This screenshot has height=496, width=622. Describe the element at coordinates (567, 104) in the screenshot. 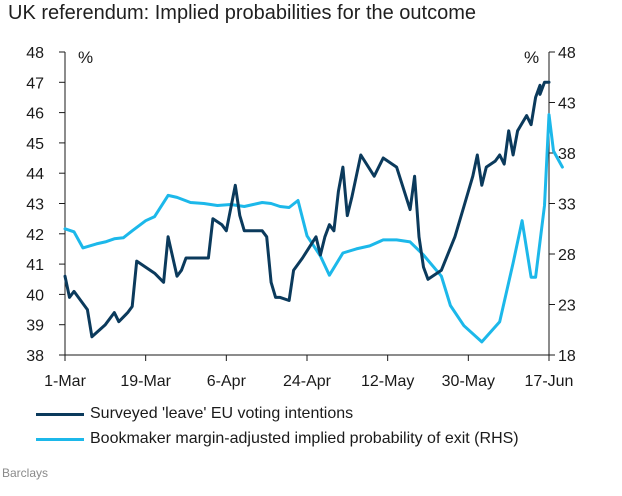

I see `right-axis-tick-label-5: 43` at that location.